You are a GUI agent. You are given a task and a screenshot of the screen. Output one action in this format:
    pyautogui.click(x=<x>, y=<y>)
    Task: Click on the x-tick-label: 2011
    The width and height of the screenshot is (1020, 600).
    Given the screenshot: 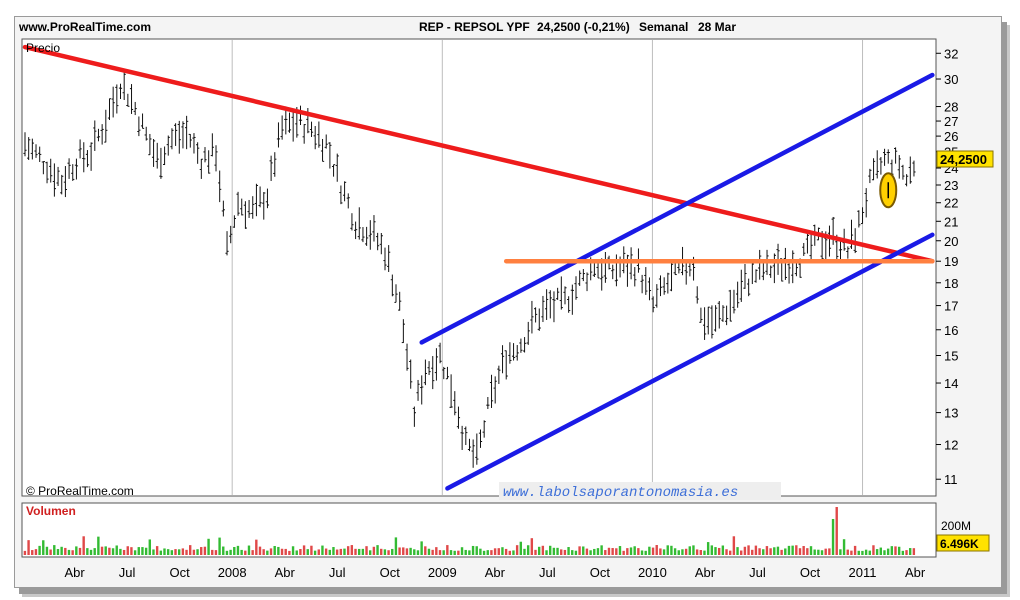 What is the action you would take?
    pyautogui.click(x=863, y=572)
    